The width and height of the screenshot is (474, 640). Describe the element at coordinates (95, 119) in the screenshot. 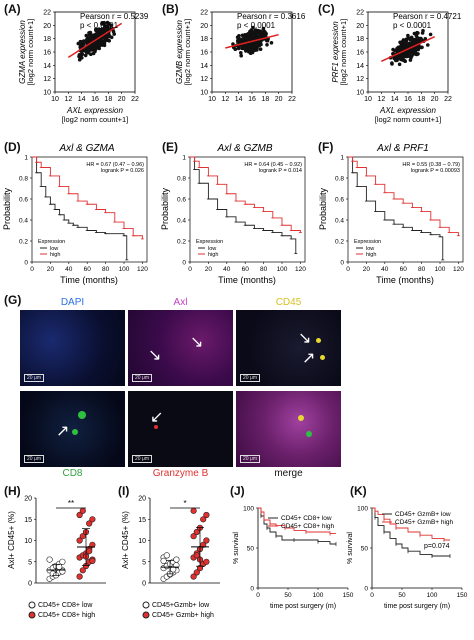

I see `xlabel2-a: [log2 norm count+1]` at that location.